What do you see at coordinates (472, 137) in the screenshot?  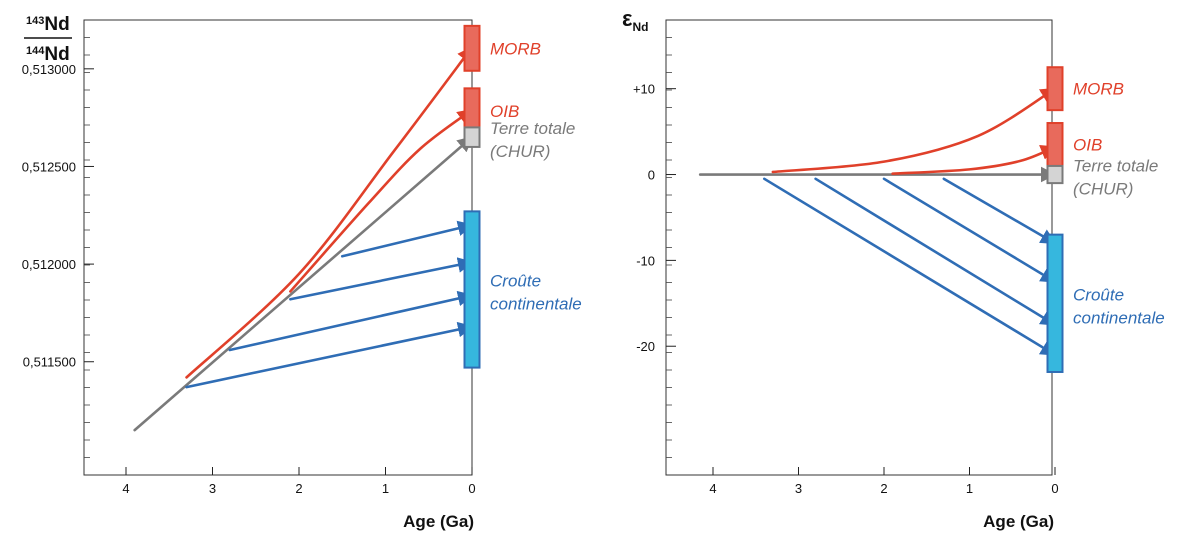 I see `left-reservoir-terre-totale-box` at bounding box center [472, 137].